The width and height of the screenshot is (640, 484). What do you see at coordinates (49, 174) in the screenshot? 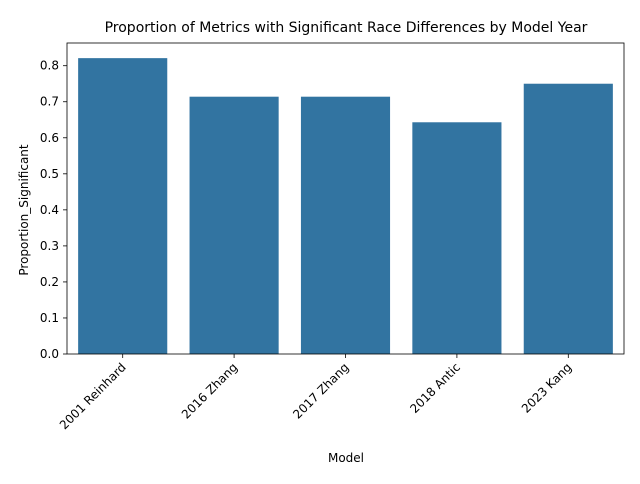
I see `y-tick-label: 0.5` at bounding box center [49, 174].